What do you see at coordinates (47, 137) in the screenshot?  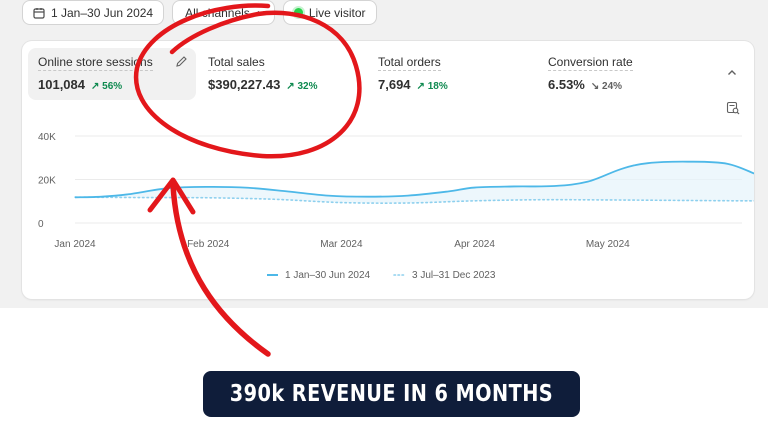 I see `y-tick-label: 40K` at bounding box center [47, 137].